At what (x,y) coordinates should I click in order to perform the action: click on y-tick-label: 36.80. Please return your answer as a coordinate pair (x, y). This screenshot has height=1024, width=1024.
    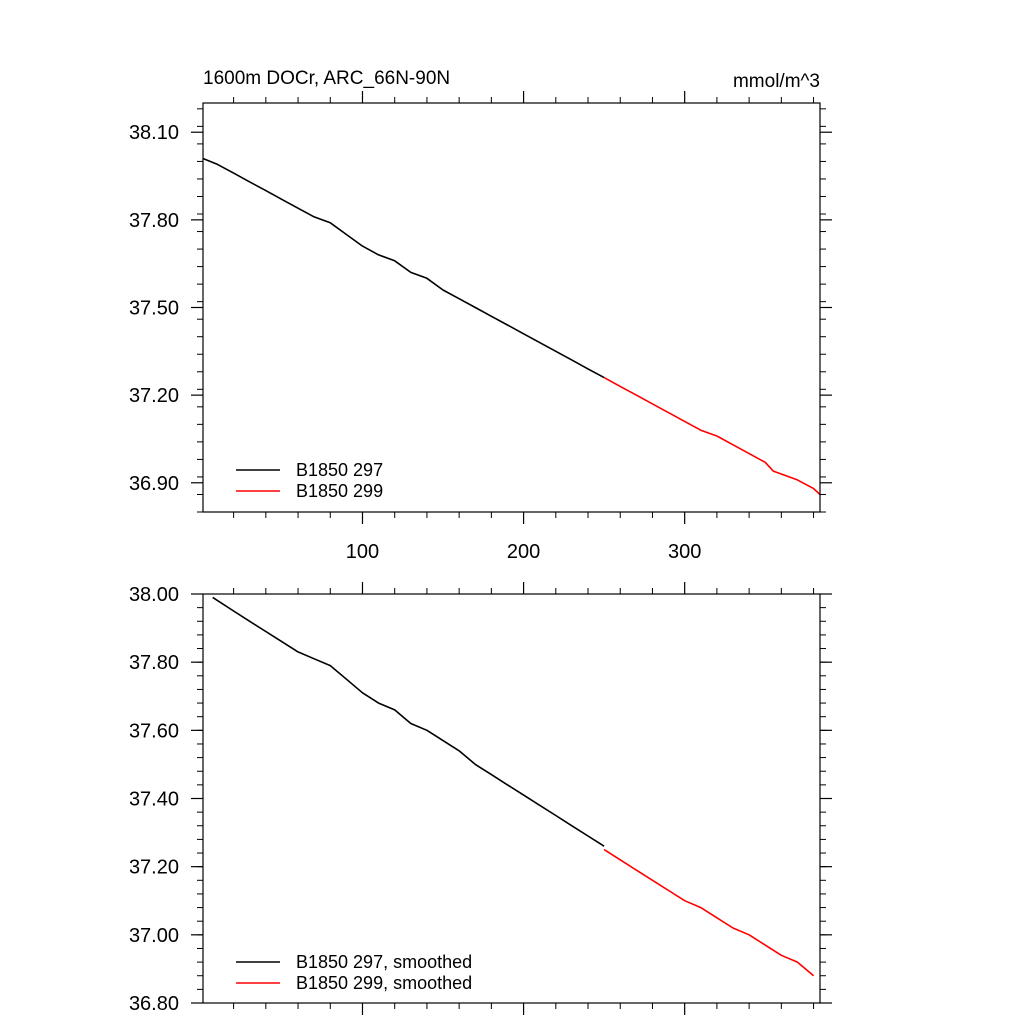
    Looking at the image, I should click on (154, 1004).